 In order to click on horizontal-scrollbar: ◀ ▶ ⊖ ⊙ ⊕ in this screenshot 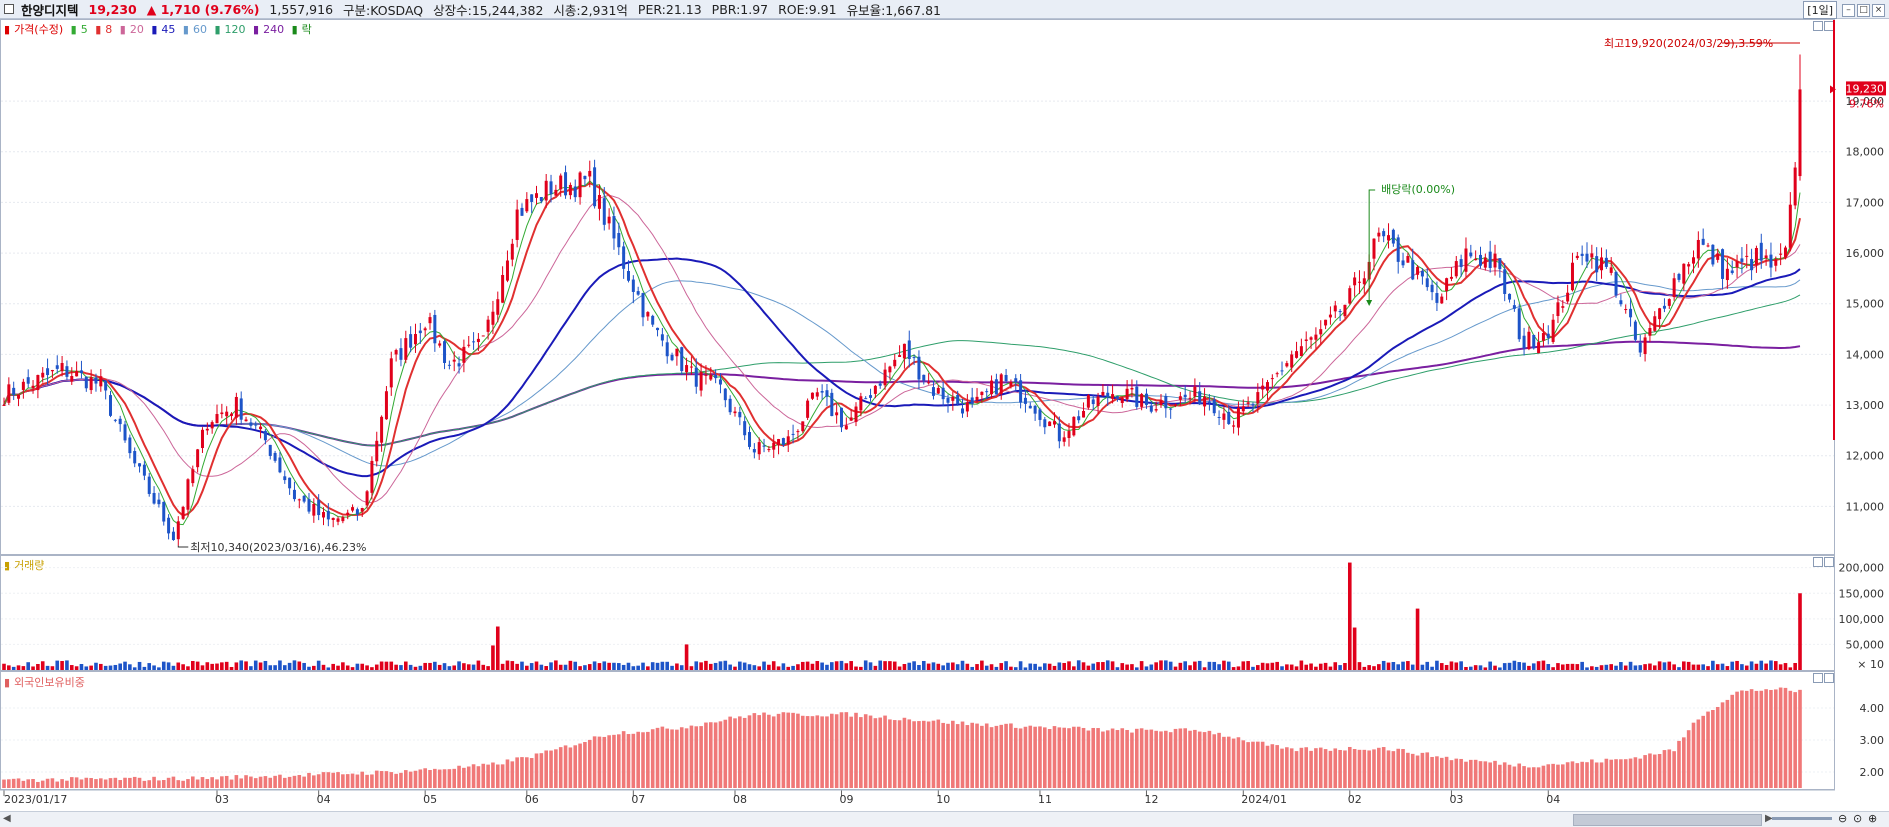, I will do `click(944, 819)`.